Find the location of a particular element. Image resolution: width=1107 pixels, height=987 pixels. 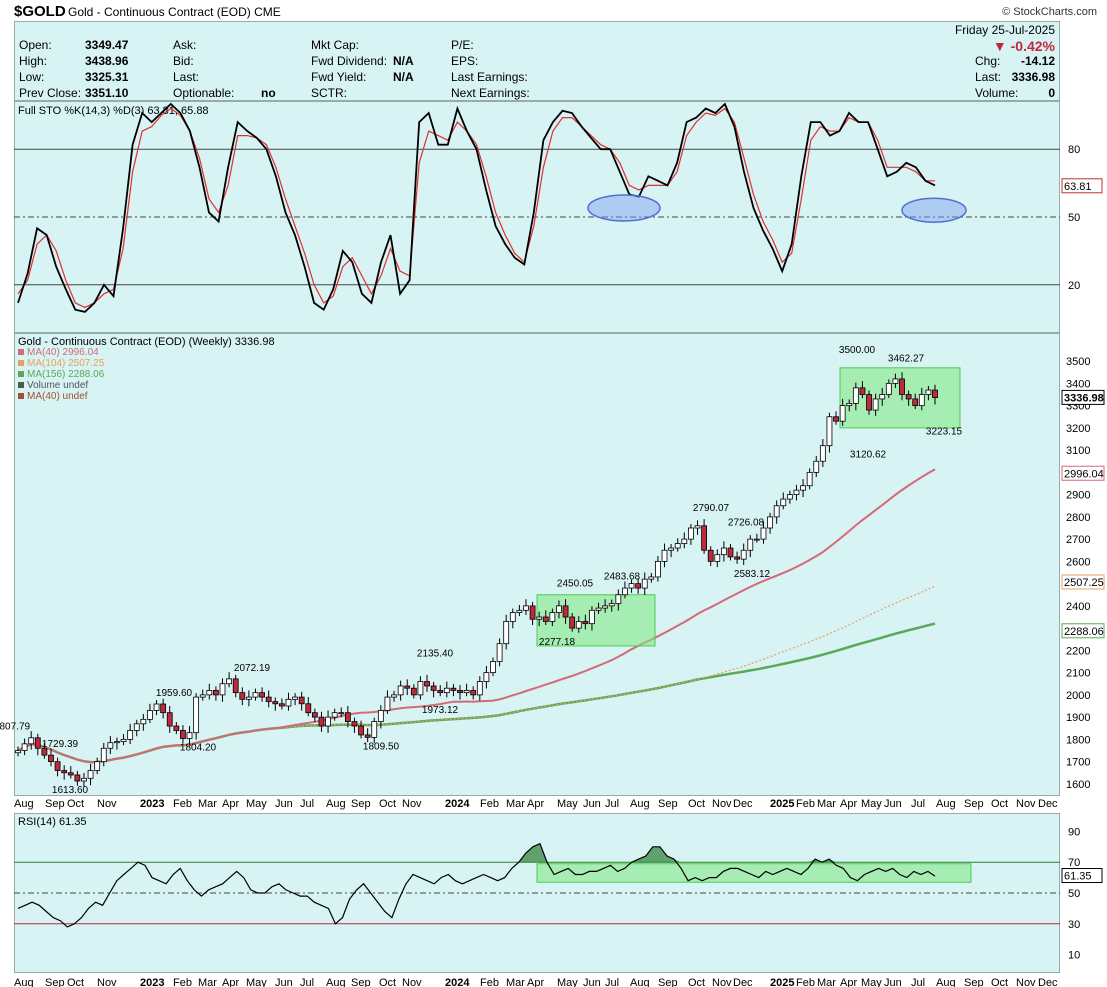

x-label-0-24: Oct is located at coordinates (696, 804).